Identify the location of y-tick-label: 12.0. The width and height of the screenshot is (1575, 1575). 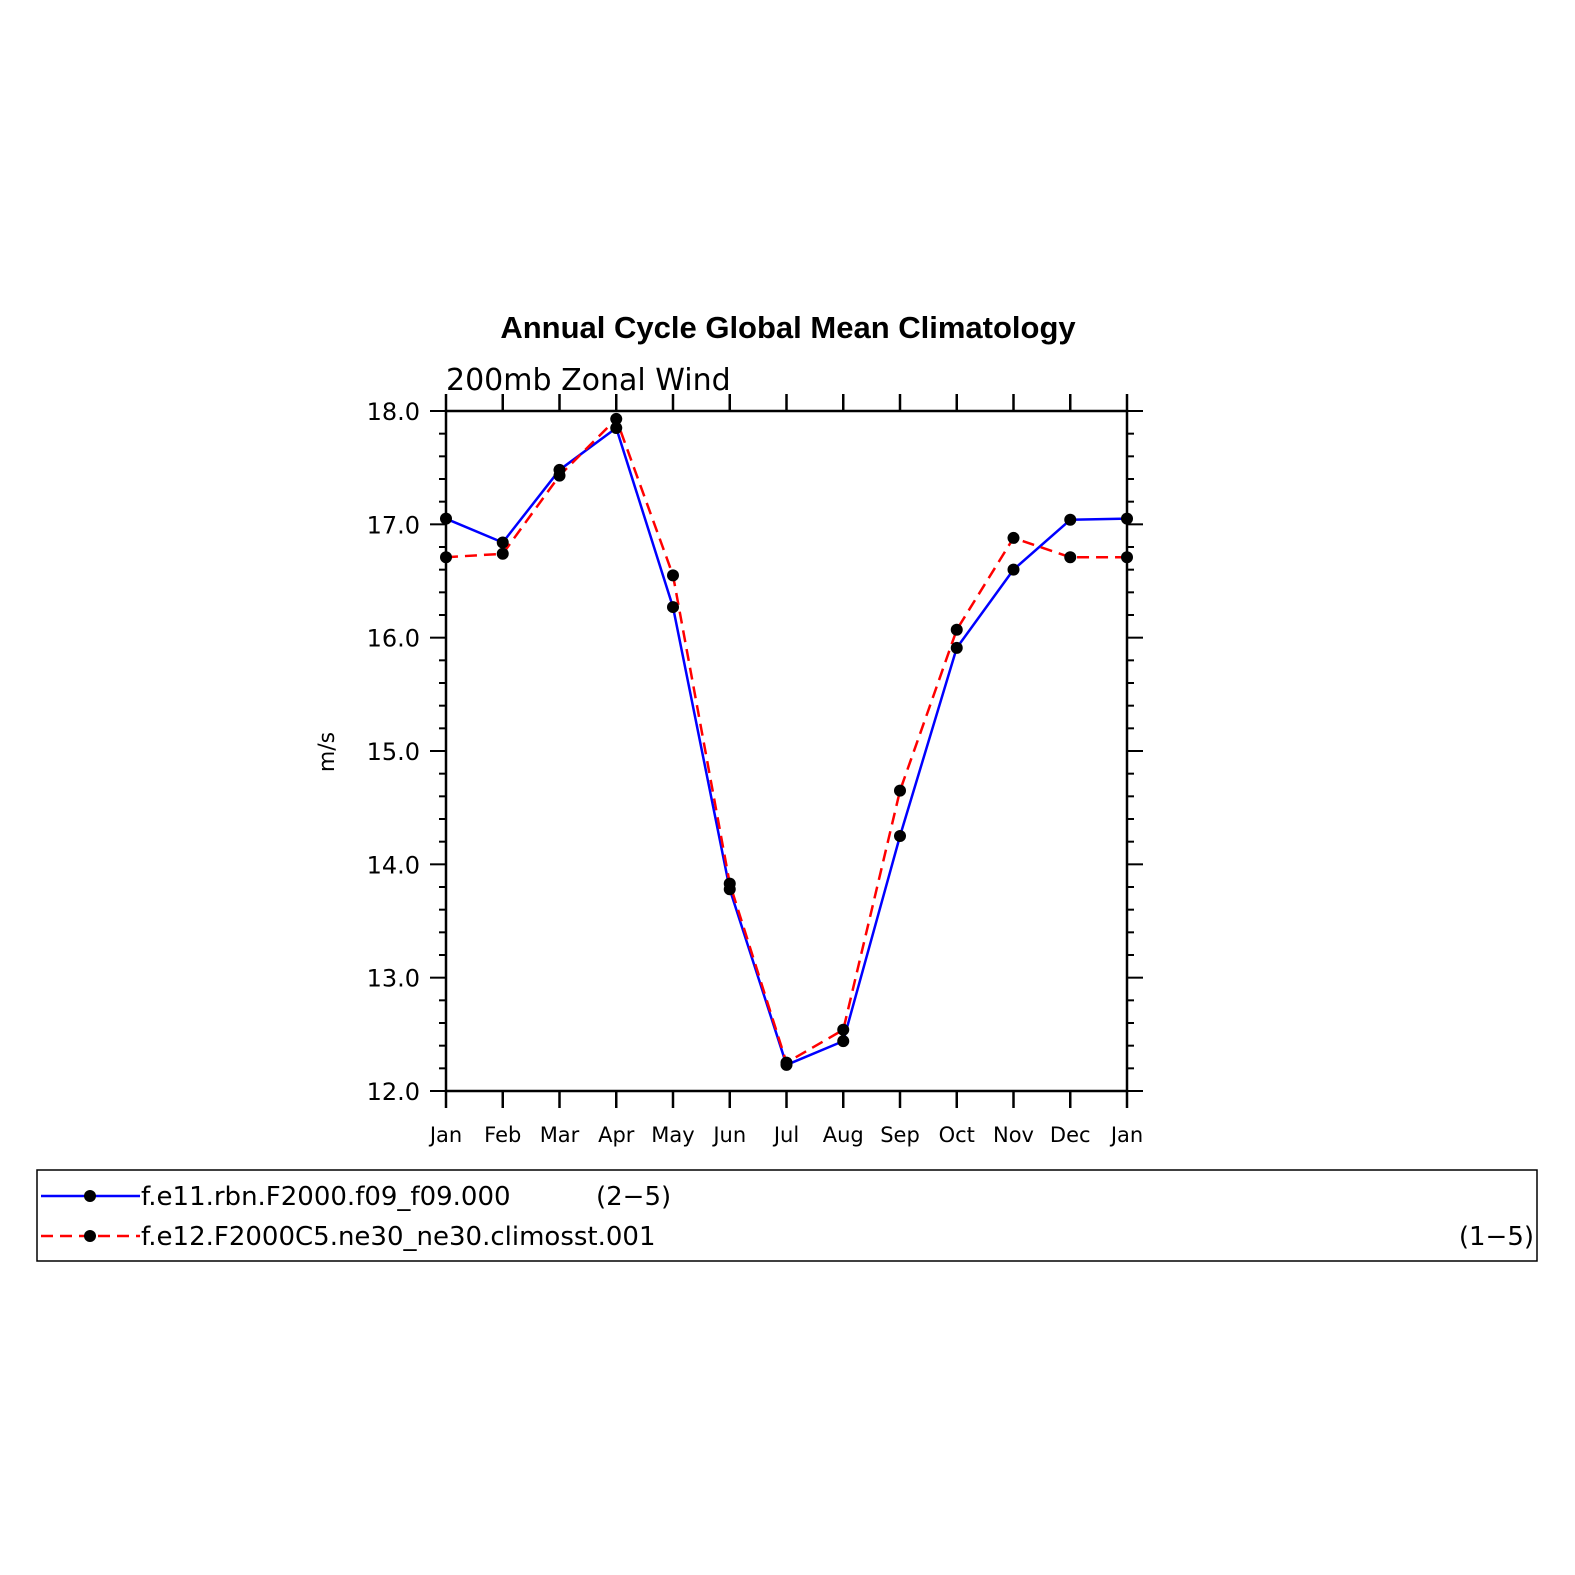
(393, 1092).